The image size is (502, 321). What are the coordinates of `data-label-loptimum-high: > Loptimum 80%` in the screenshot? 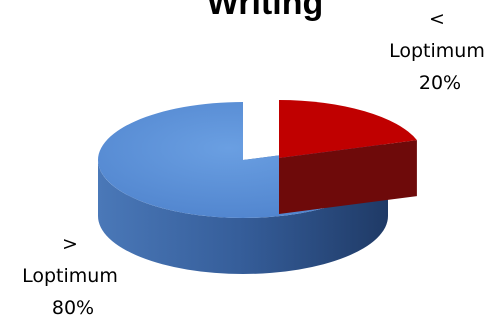 It's located at (73, 276).